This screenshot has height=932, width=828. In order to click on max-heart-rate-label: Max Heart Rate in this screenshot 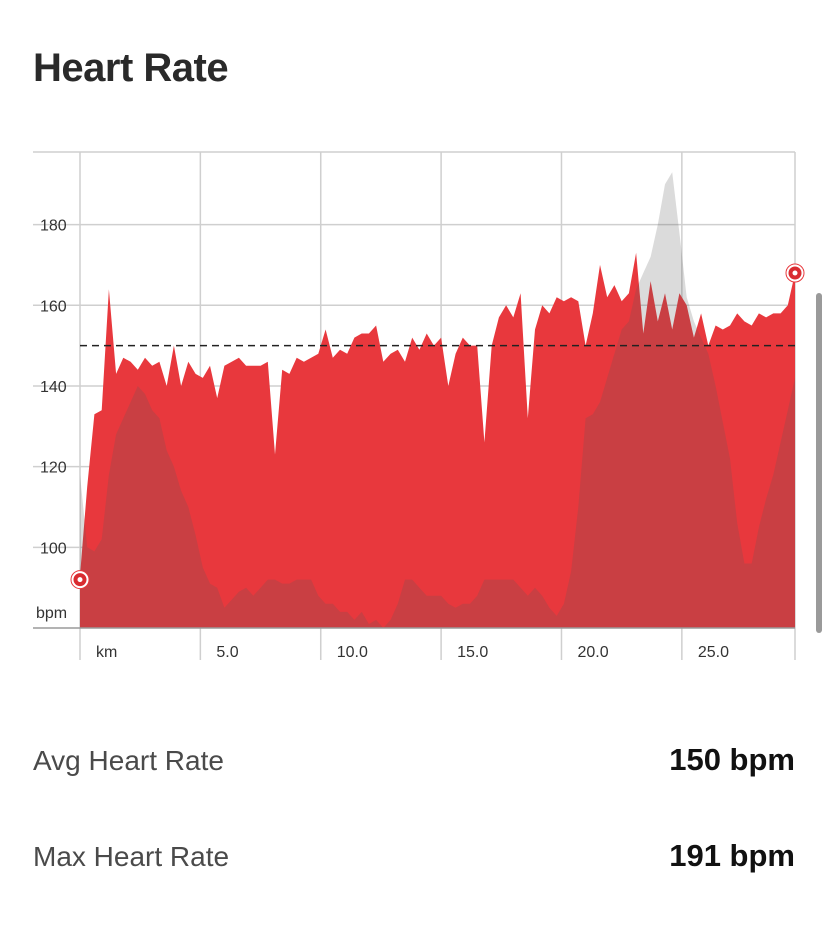, I will do `click(131, 856)`.